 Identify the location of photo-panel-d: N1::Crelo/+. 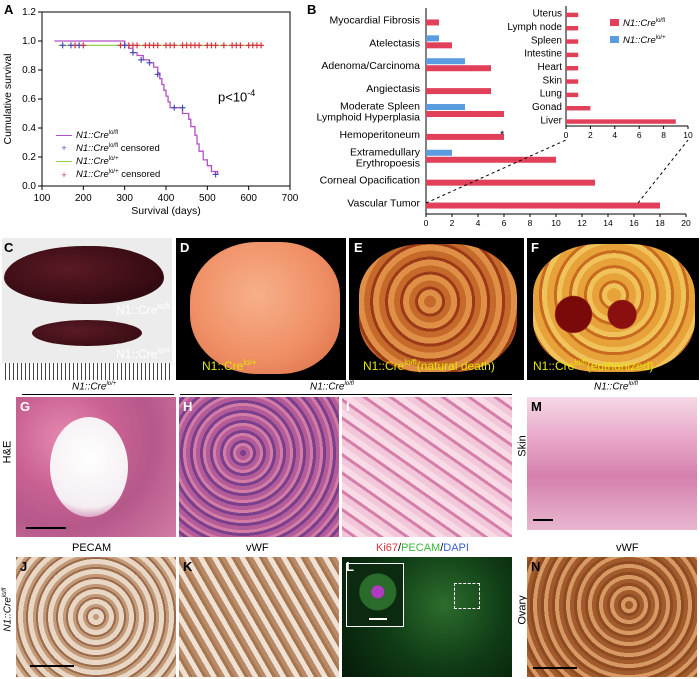
(261, 309).